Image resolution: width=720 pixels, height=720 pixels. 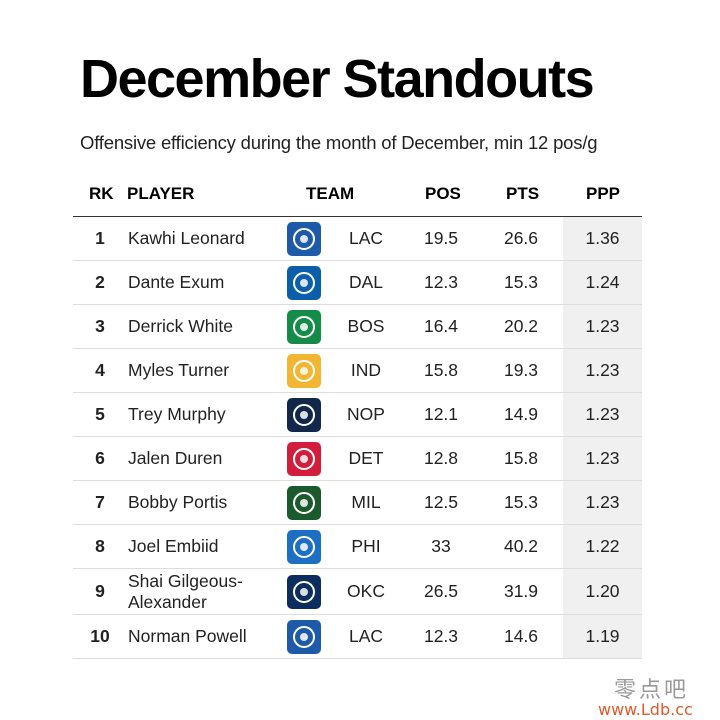 I want to click on pts-cell: 19.3, so click(x=521, y=370).